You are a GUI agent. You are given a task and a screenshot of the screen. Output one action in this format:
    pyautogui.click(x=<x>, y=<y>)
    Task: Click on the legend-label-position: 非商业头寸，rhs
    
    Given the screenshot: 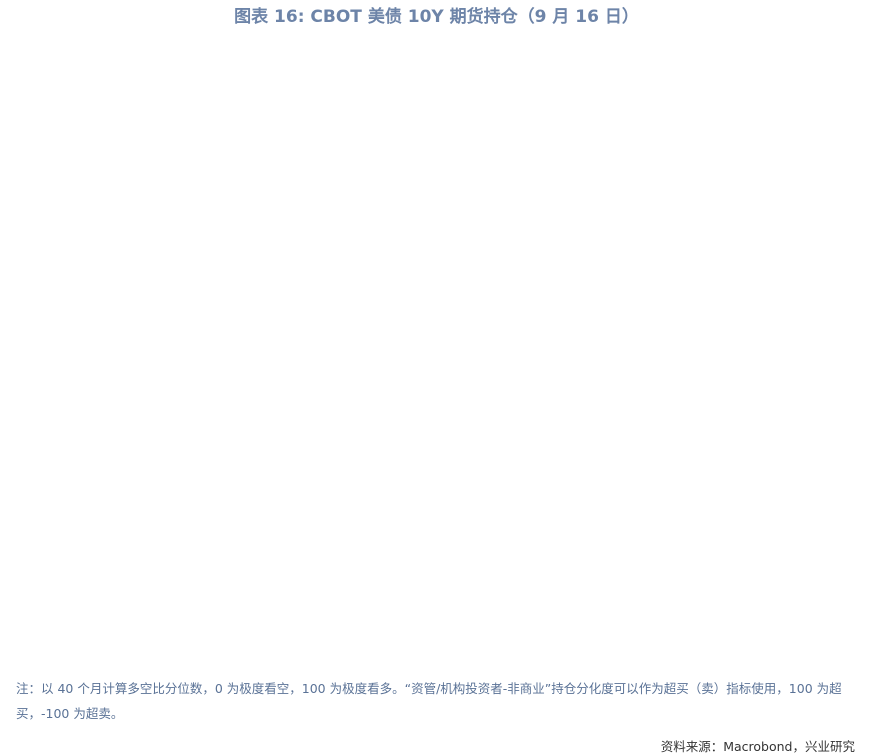 What is the action you would take?
    pyautogui.click(x=263, y=303)
    